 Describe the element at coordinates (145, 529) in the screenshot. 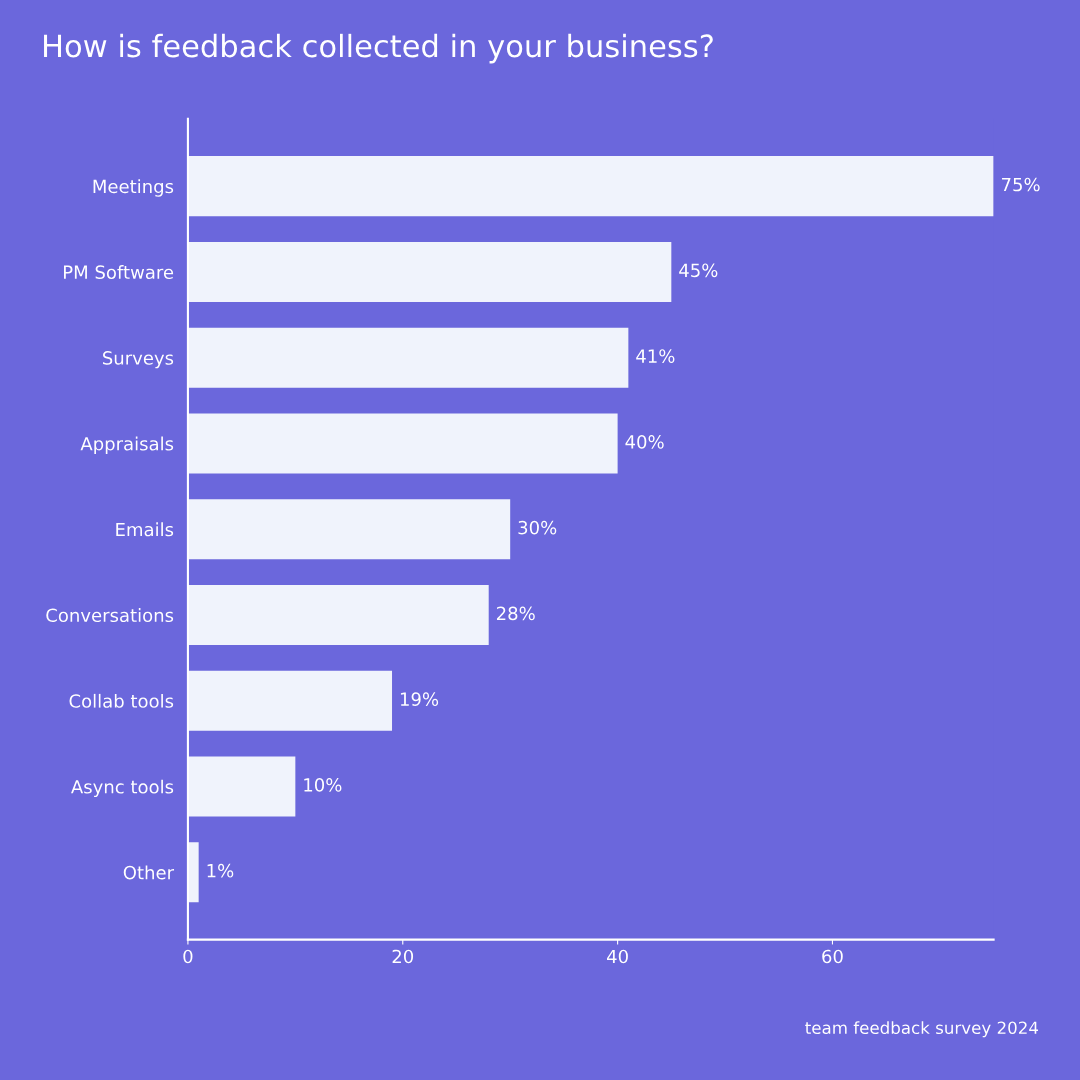

I see `y-tick-label: Emails` at that location.